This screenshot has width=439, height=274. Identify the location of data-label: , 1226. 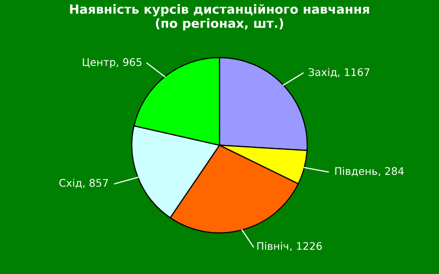
(306, 247).